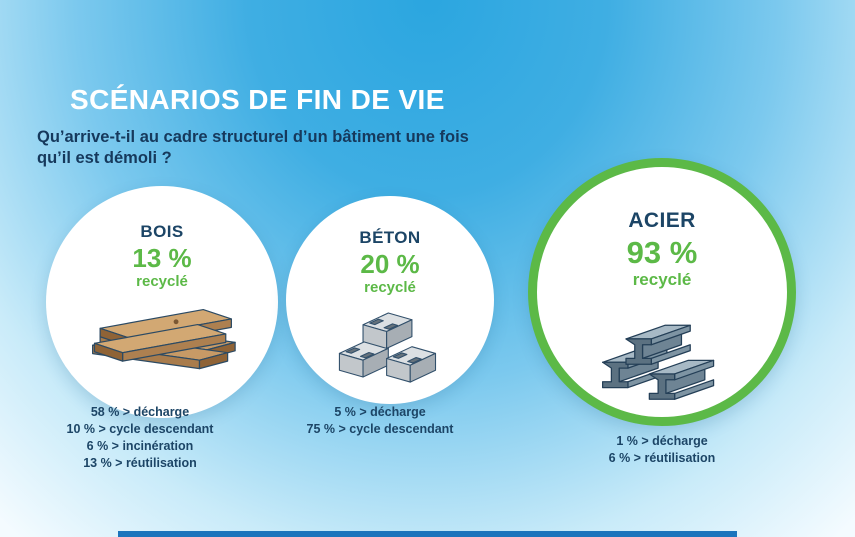 This screenshot has width=855, height=537. I want to click on breakdown-line: 5 % > décharge, so click(380, 412).